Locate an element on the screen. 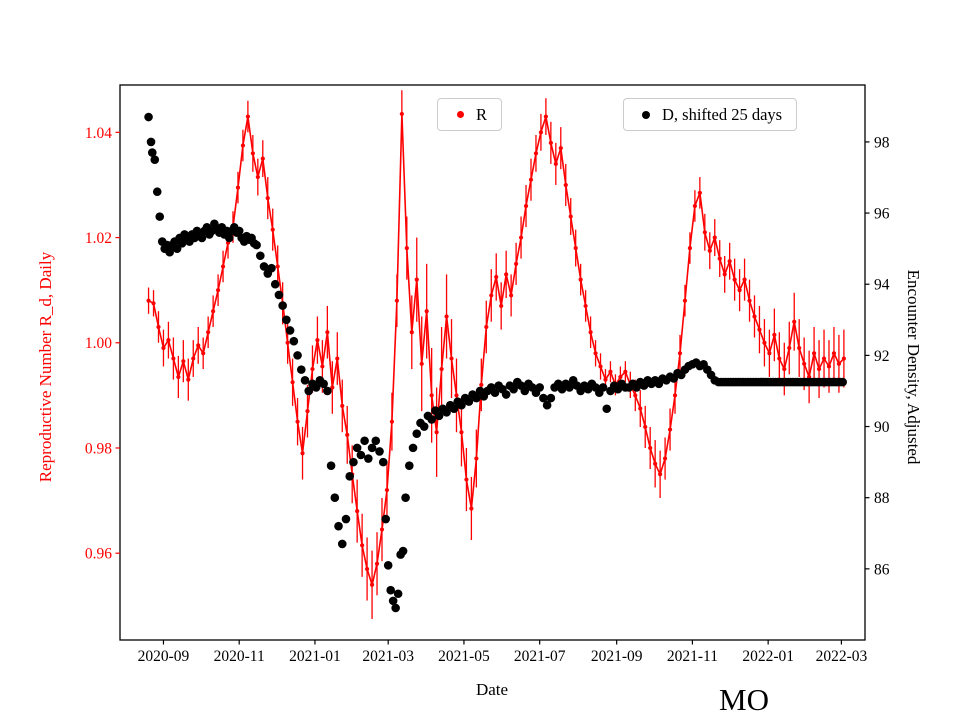 The image size is (960, 720). legend-r: R is located at coordinates (470, 114).